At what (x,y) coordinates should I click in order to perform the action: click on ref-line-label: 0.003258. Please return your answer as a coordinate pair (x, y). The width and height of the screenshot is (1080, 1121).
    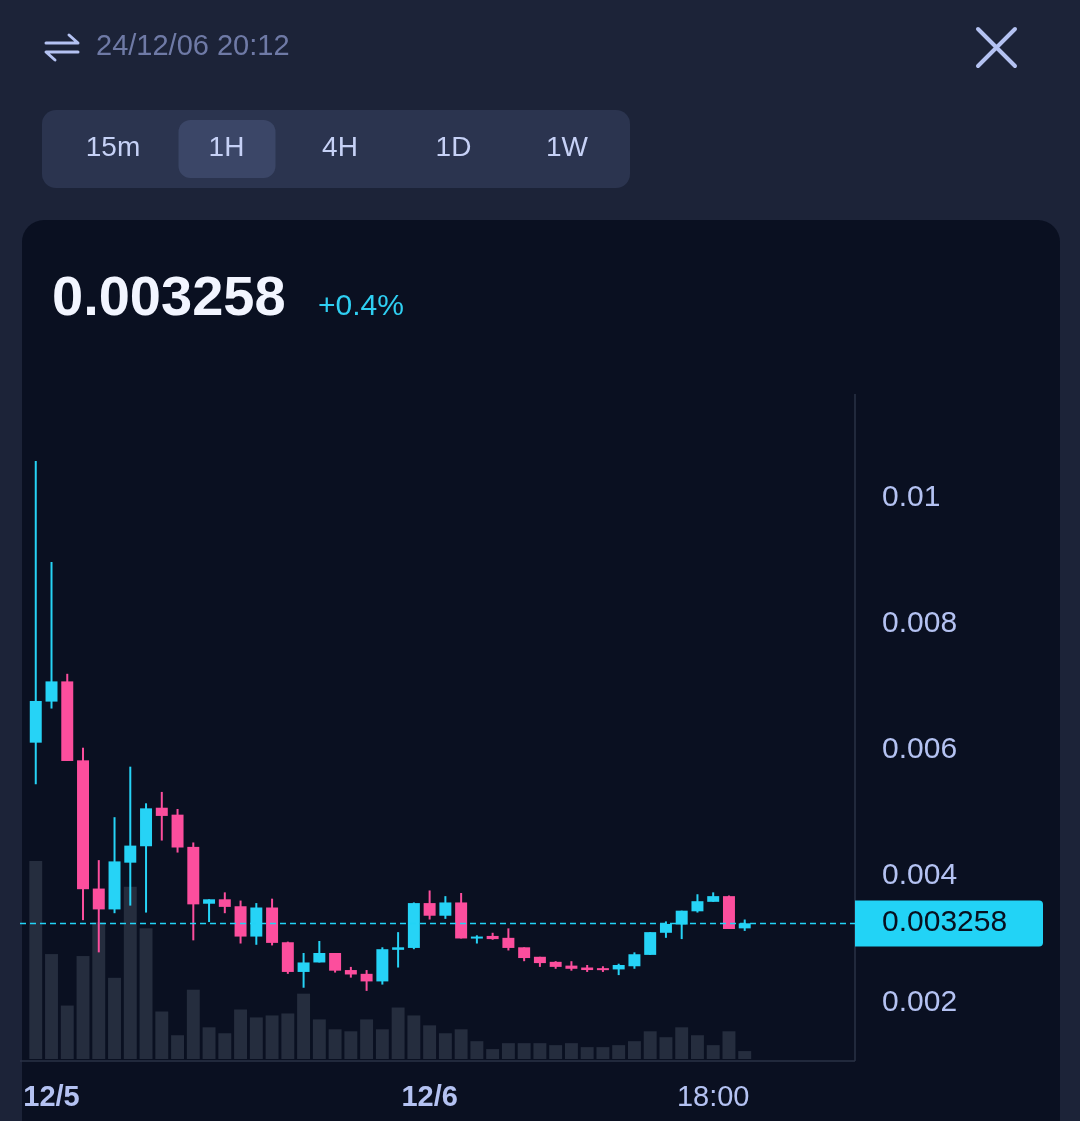
    Looking at the image, I should click on (945, 921).